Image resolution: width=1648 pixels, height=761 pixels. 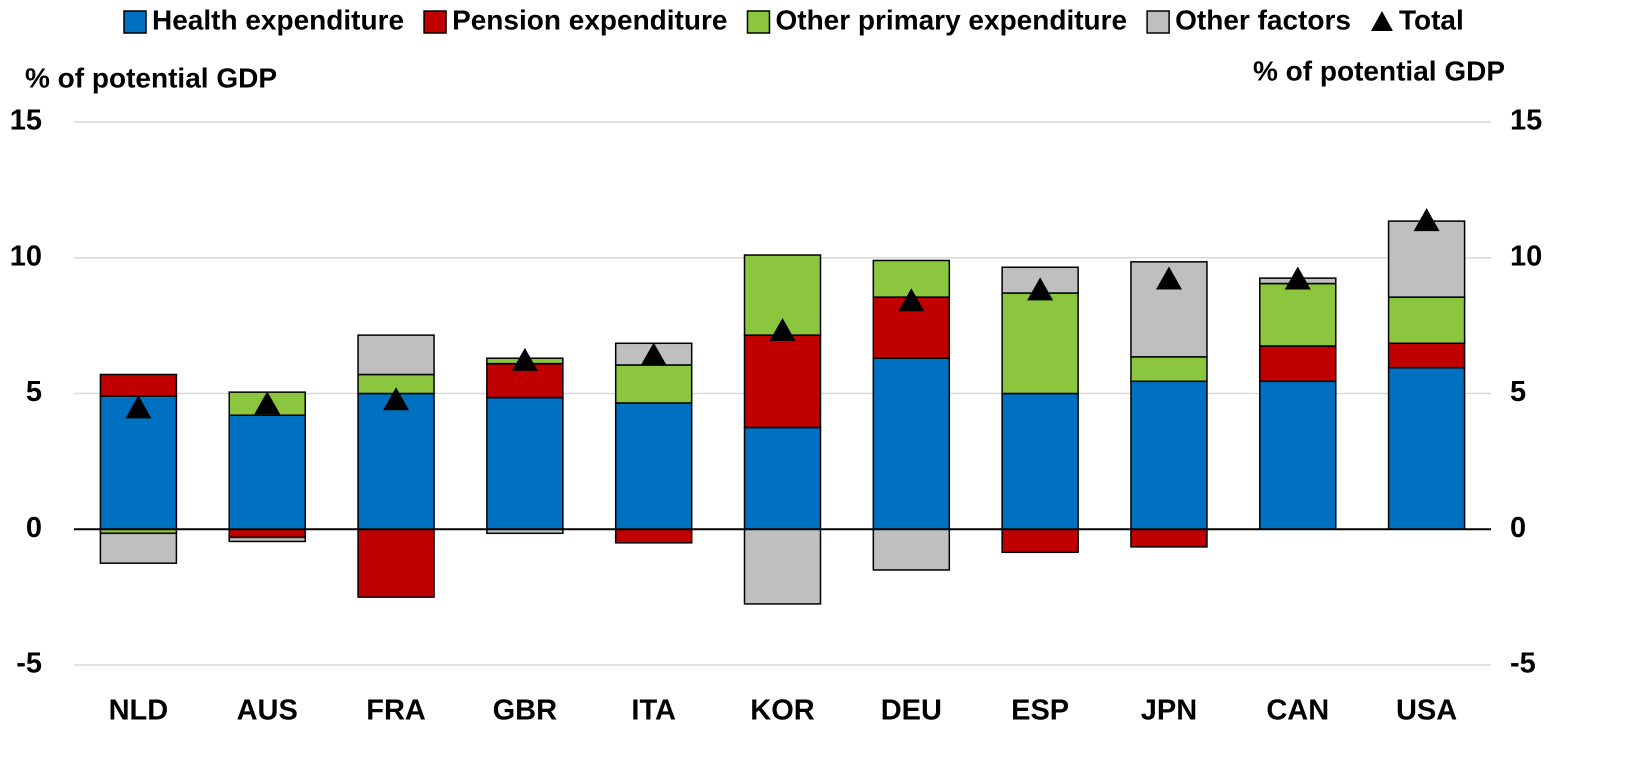 I want to click on y2-tick-label: 0, so click(x=1518, y=528).